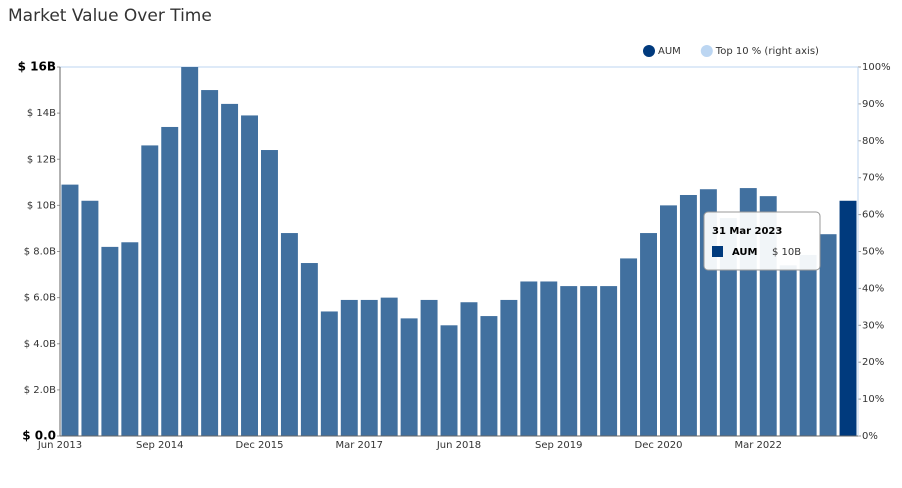 Image resolution: width=902 pixels, height=488 pixels. I want to click on y2-tick-label: 20%, so click(873, 362).